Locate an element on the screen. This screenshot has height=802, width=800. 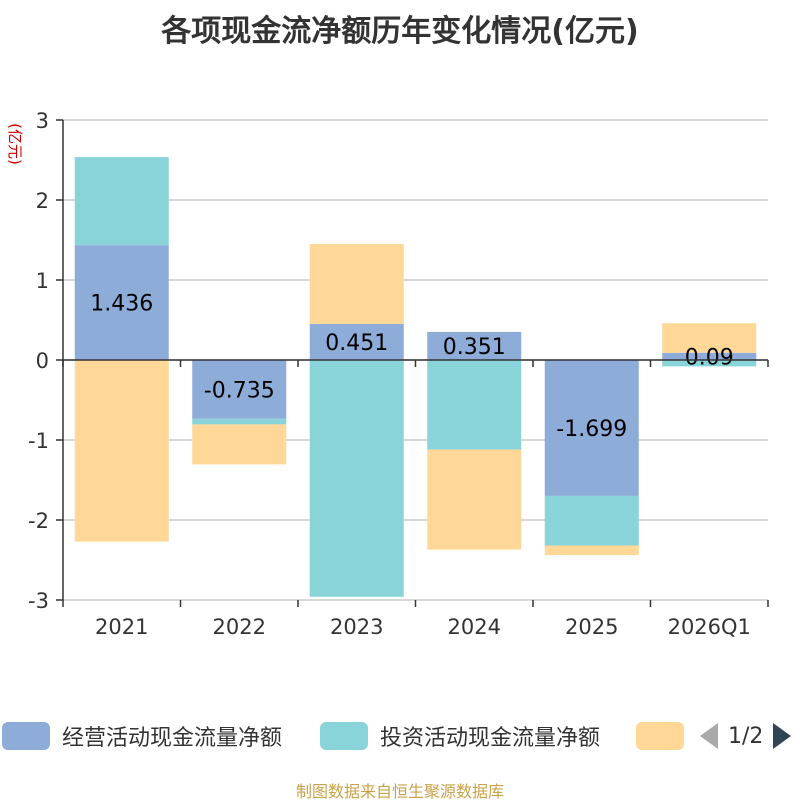
source-note: 制图数据来自恒生聚源数据库 is located at coordinates (399, 791).